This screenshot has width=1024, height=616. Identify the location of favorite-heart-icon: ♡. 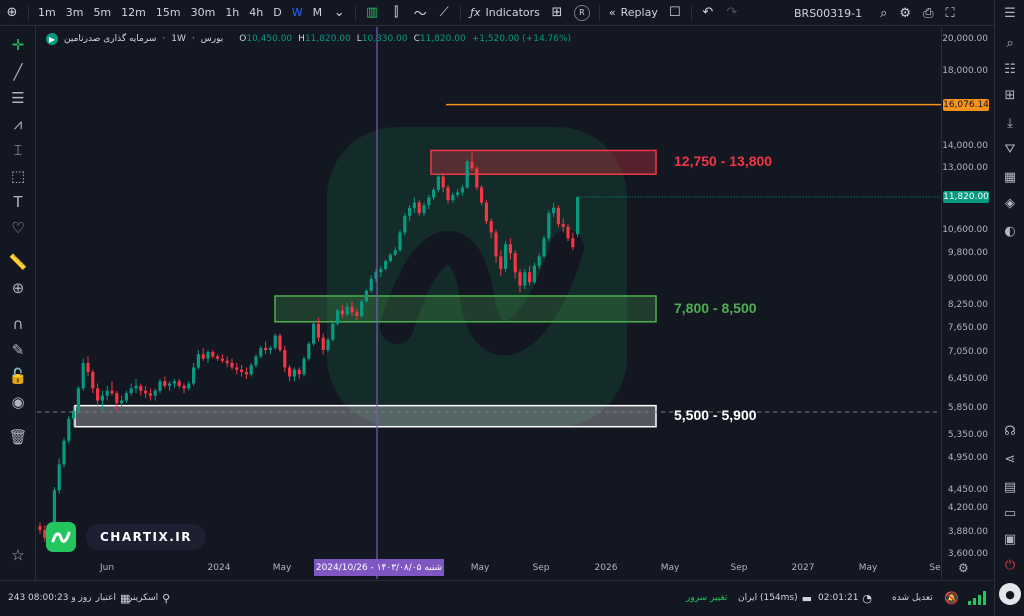
(18, 228).